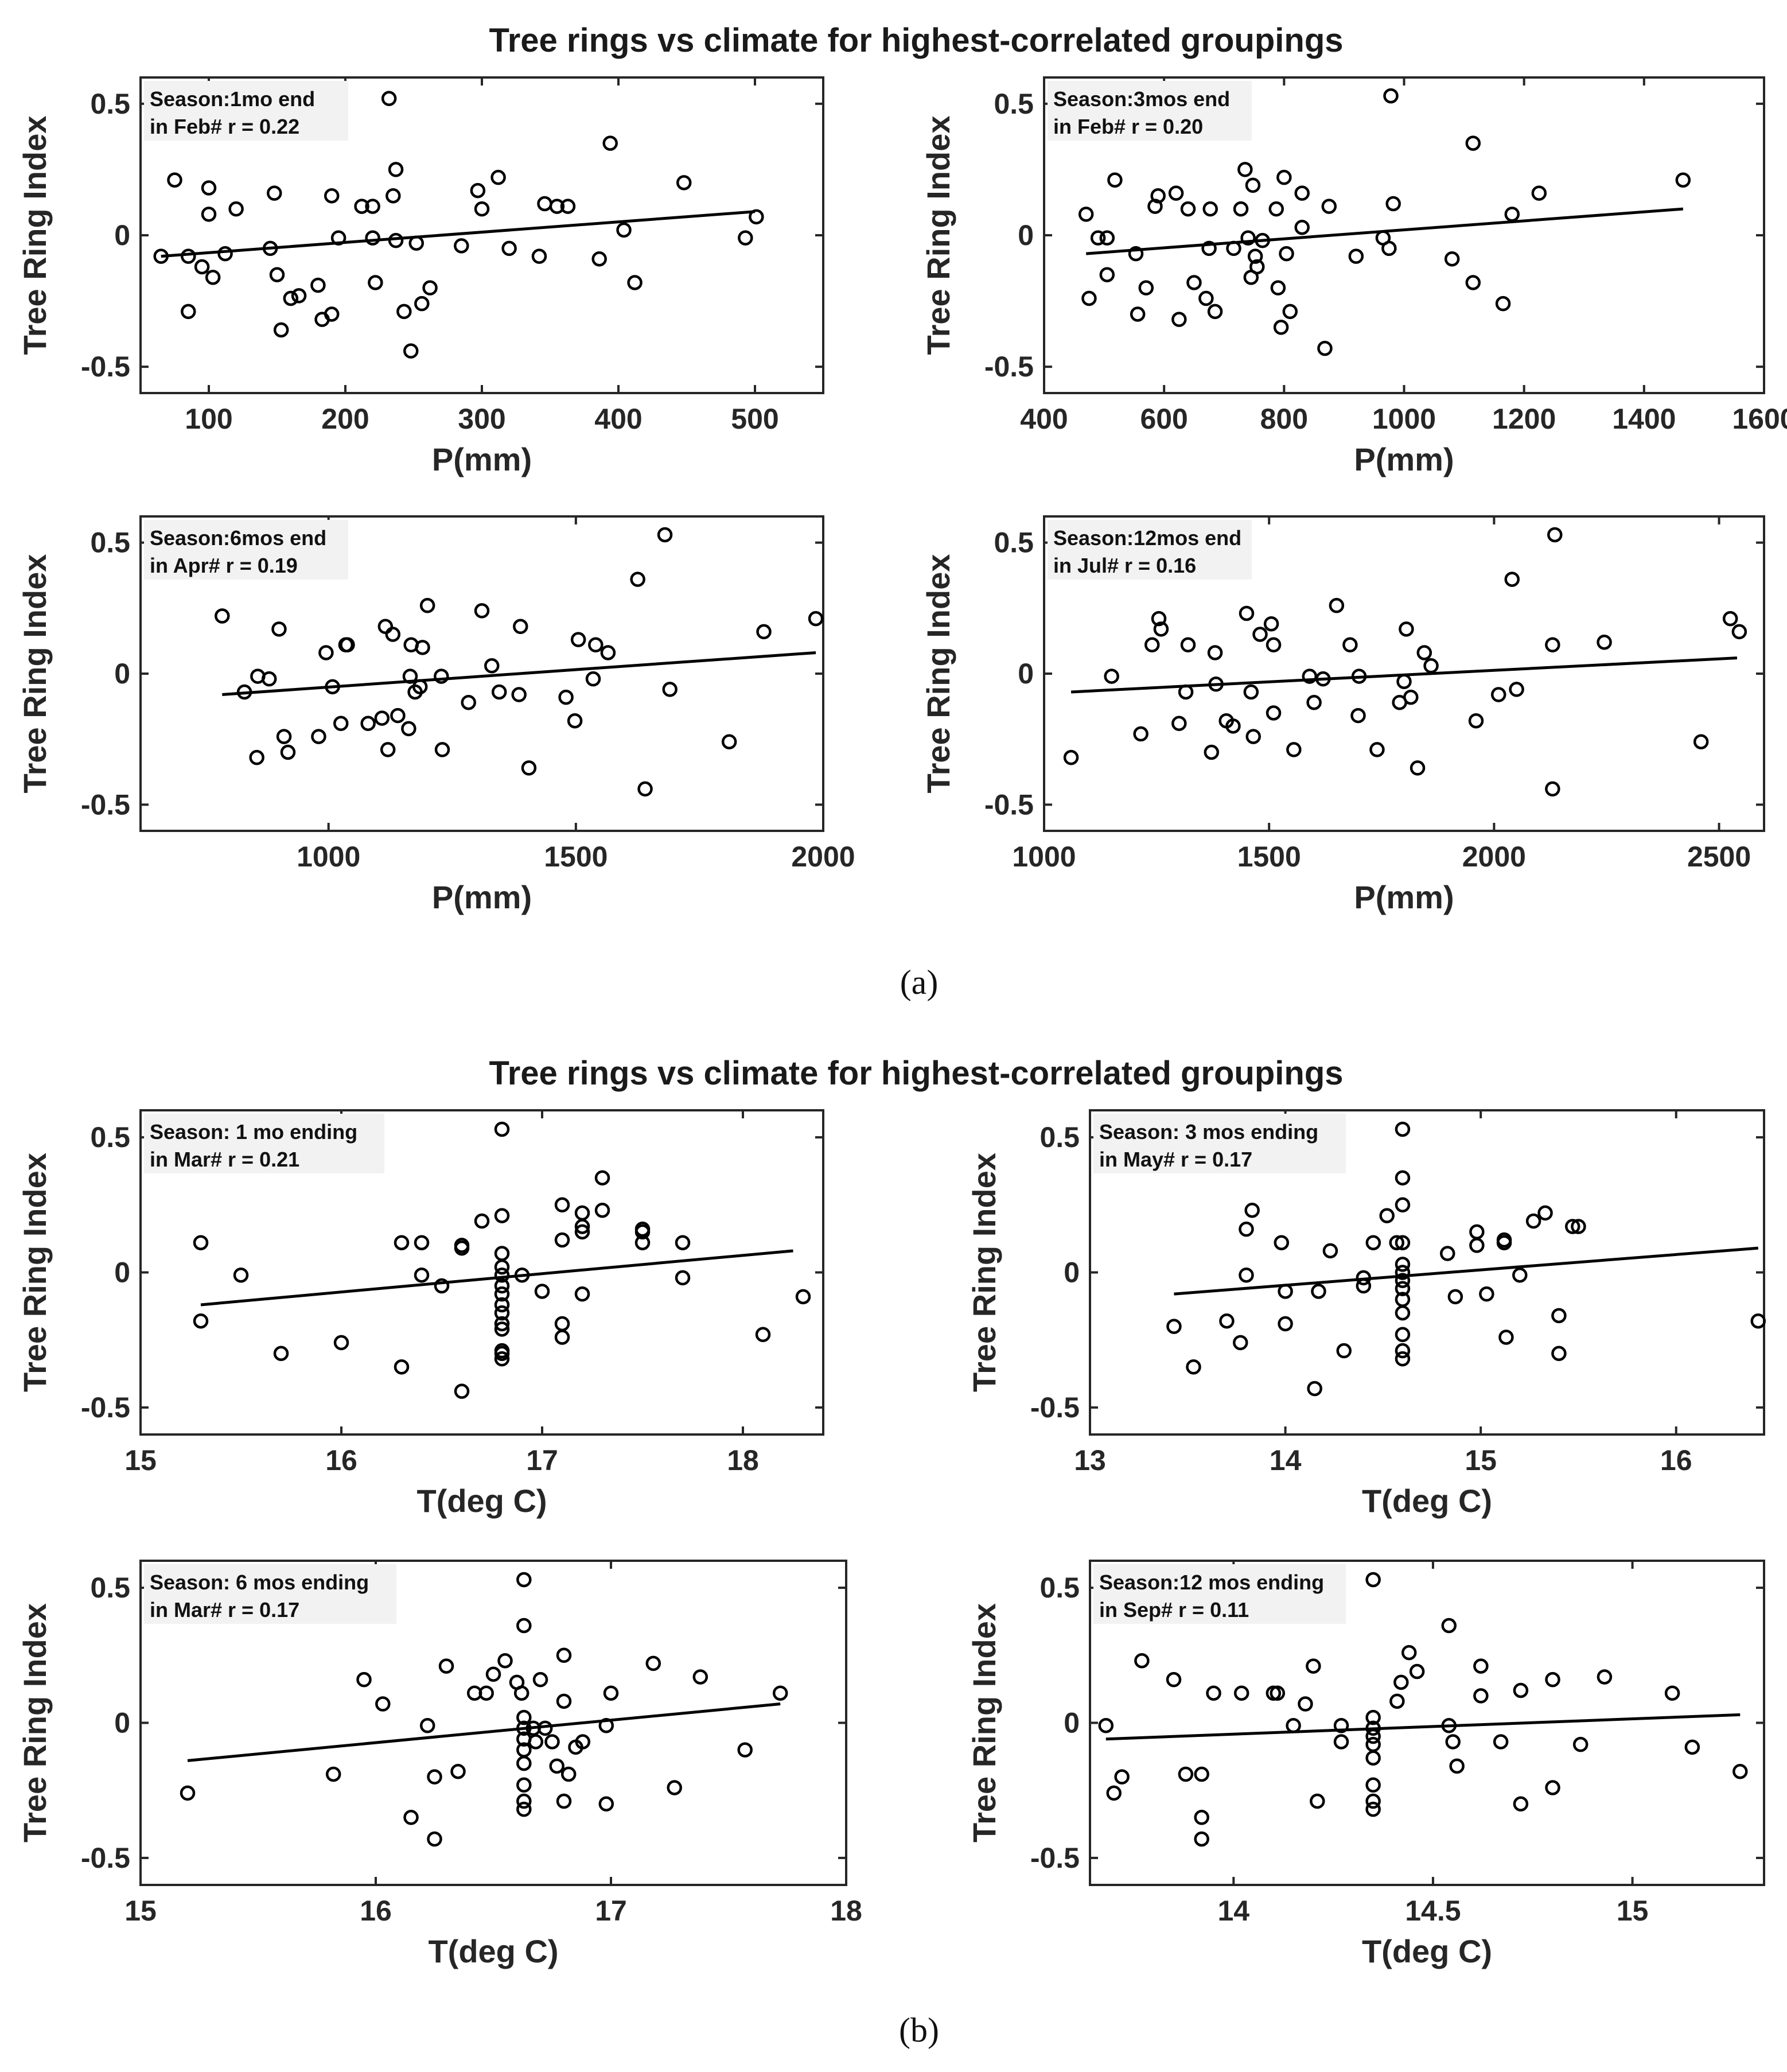  I want to click on x-axis-label: T(deg C), so click(1427, 1951).